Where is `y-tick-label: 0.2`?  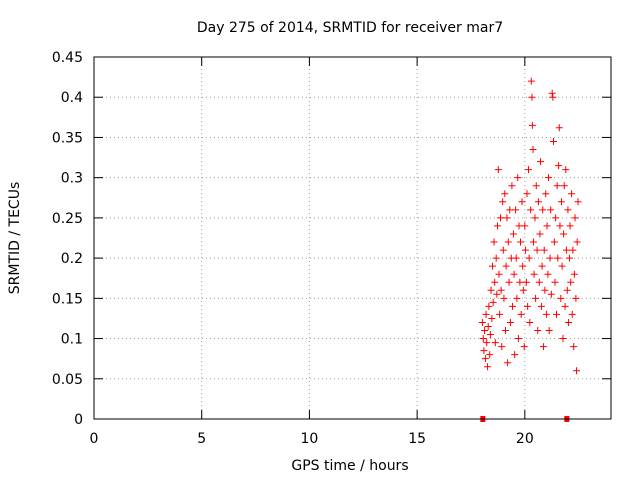
y-tick-label: 0.2 is located at coordinates (72, 259).